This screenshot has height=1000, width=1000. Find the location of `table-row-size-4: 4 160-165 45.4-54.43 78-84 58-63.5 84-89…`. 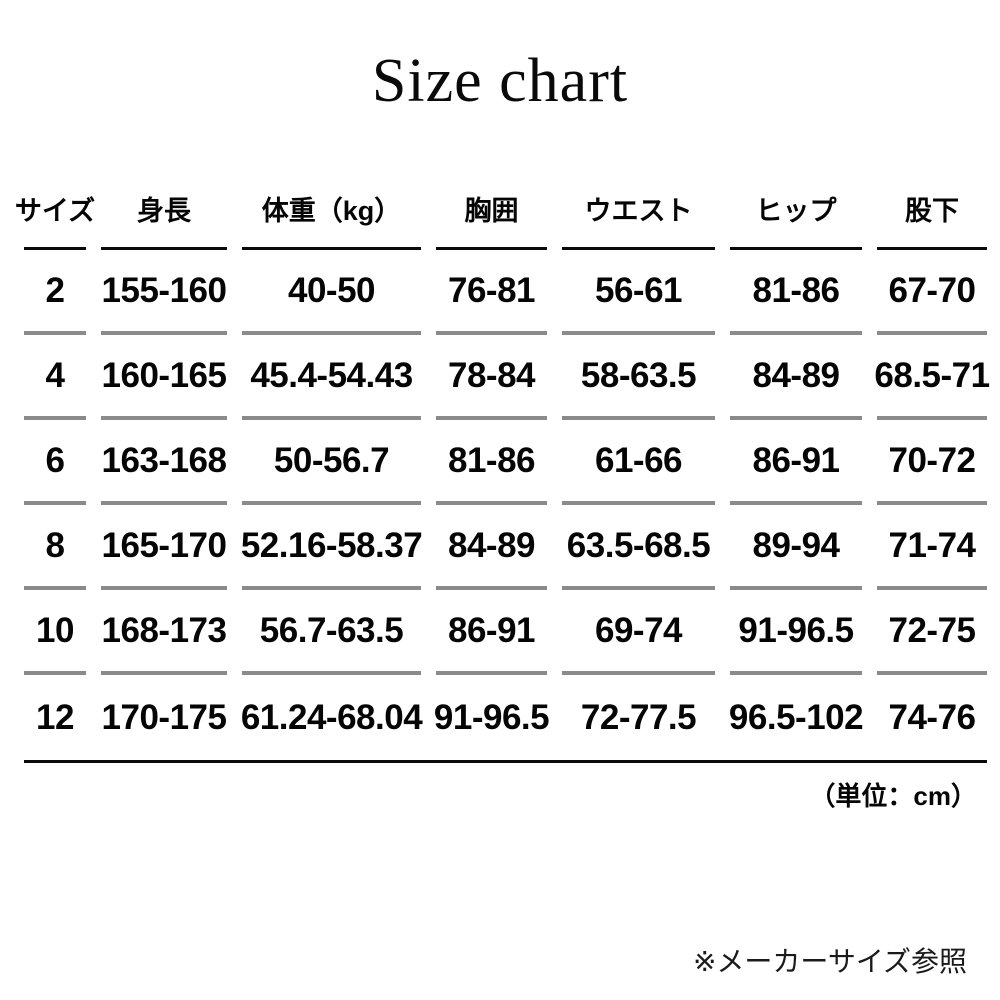

table-row-size-4: 4 160-165 45.4-54.43 78-84 58-63.5 84-89… is located at coordinates (507, 377).